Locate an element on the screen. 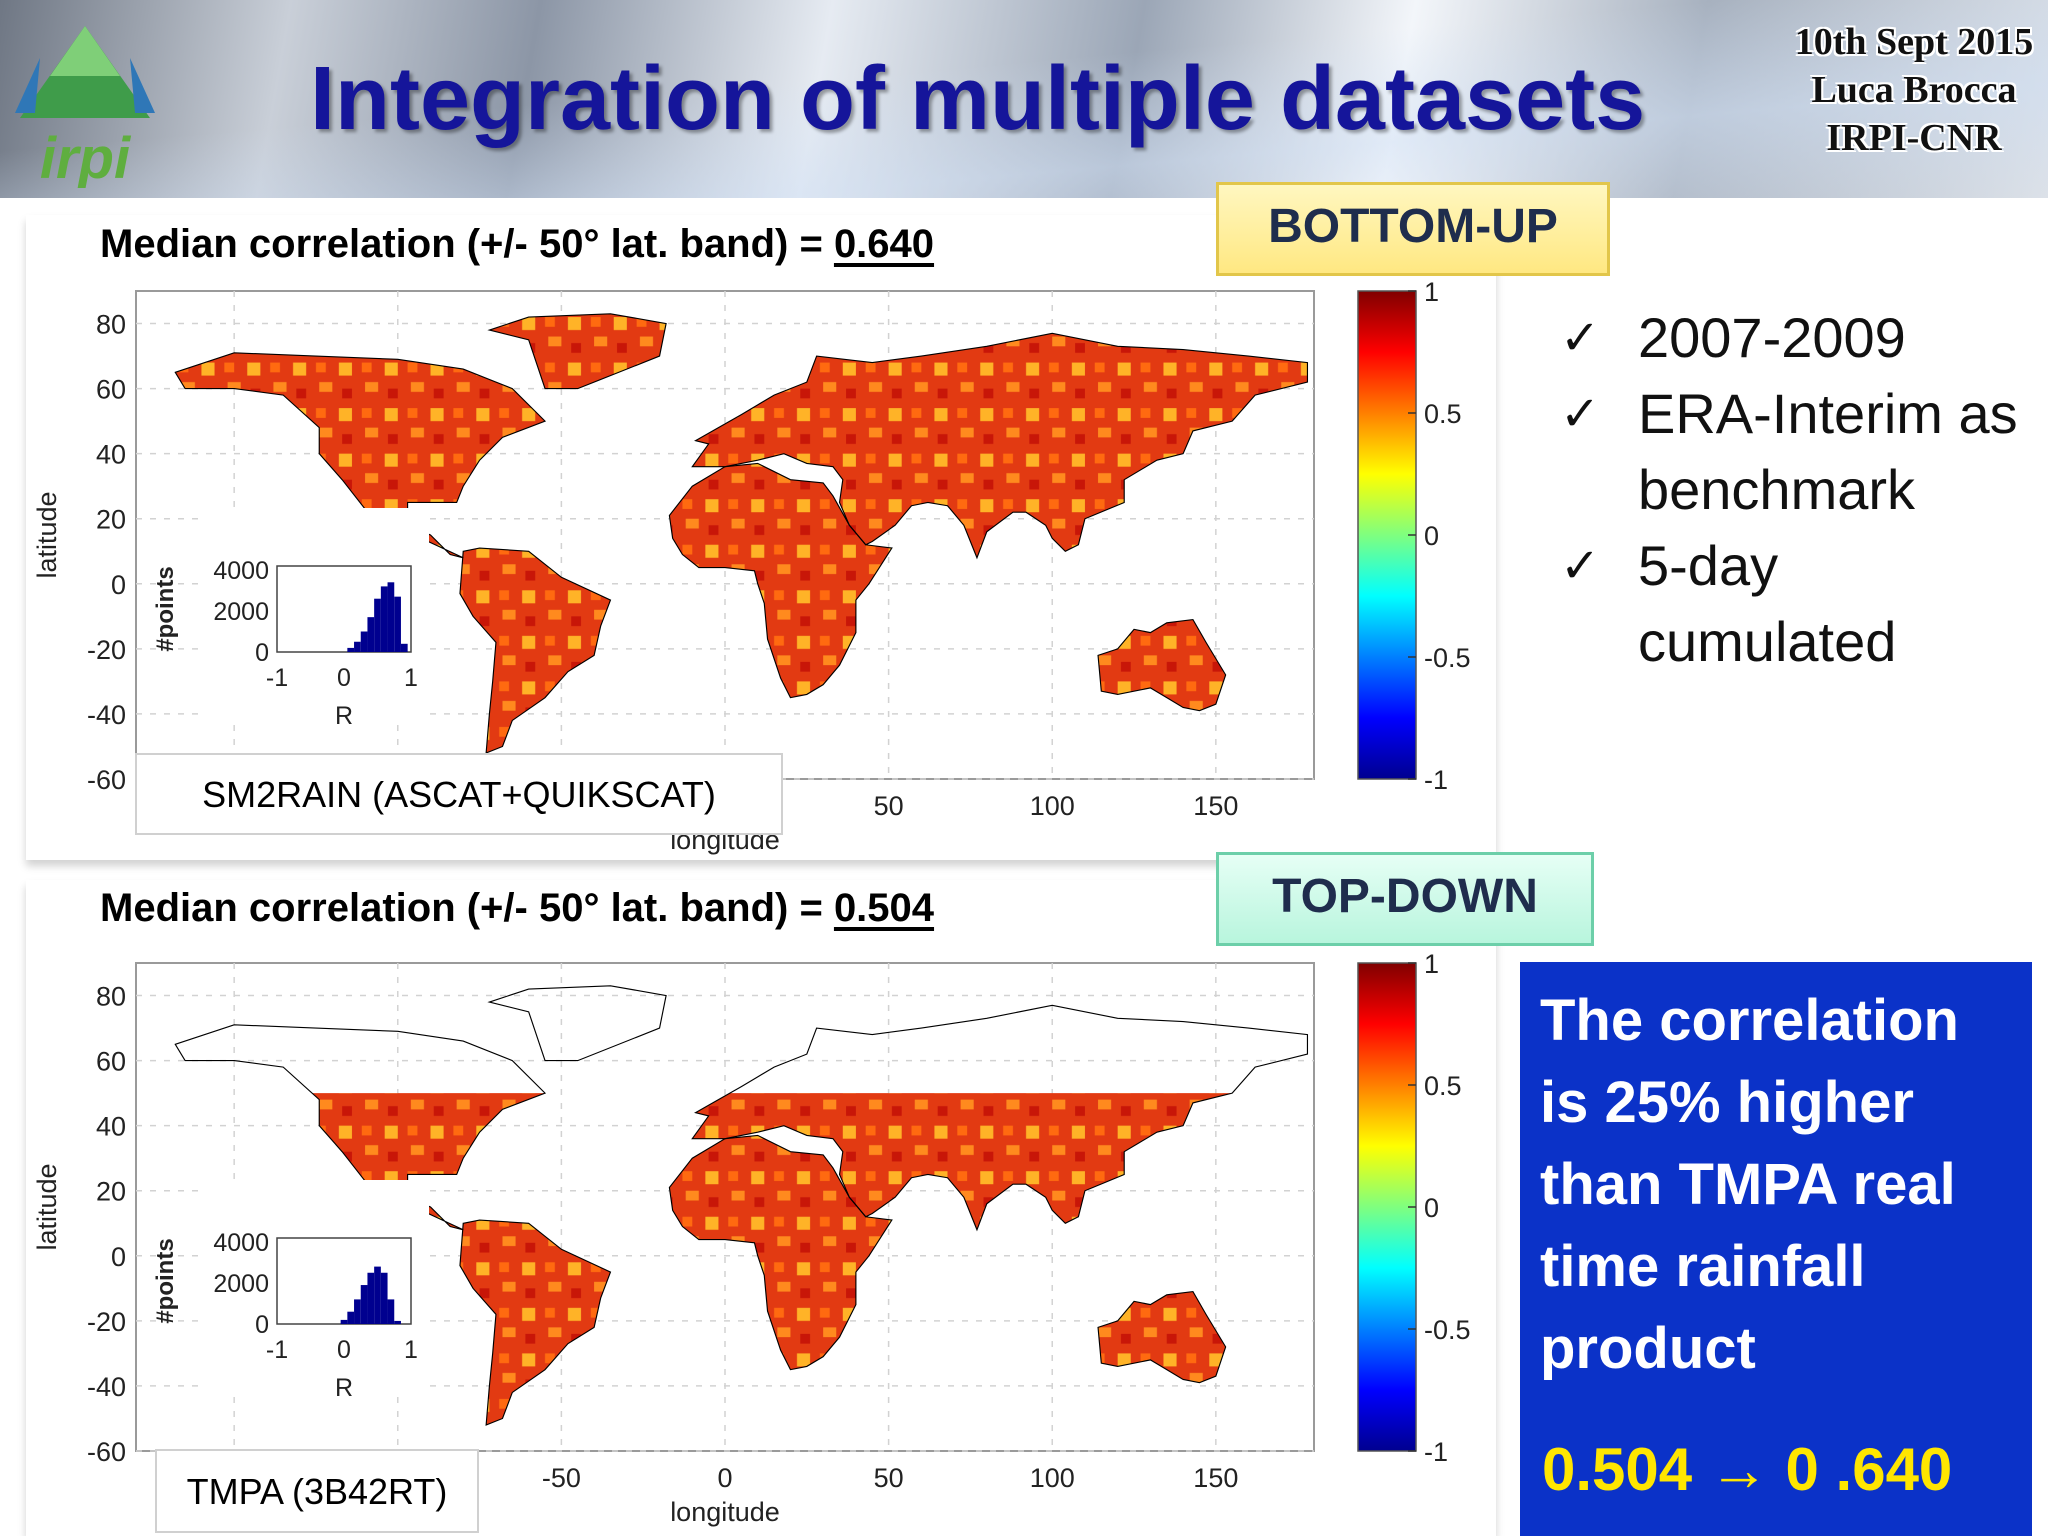  callout-value: 0.504 → 0 .640 is located at coordinates (1747, 1469).